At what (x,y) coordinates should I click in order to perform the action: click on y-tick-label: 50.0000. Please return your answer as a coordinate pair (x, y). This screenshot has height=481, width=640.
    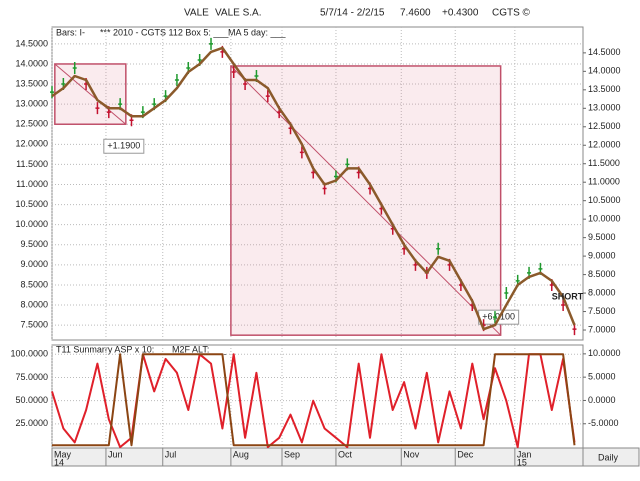
    Looking at the image, I should click on (31, 400).